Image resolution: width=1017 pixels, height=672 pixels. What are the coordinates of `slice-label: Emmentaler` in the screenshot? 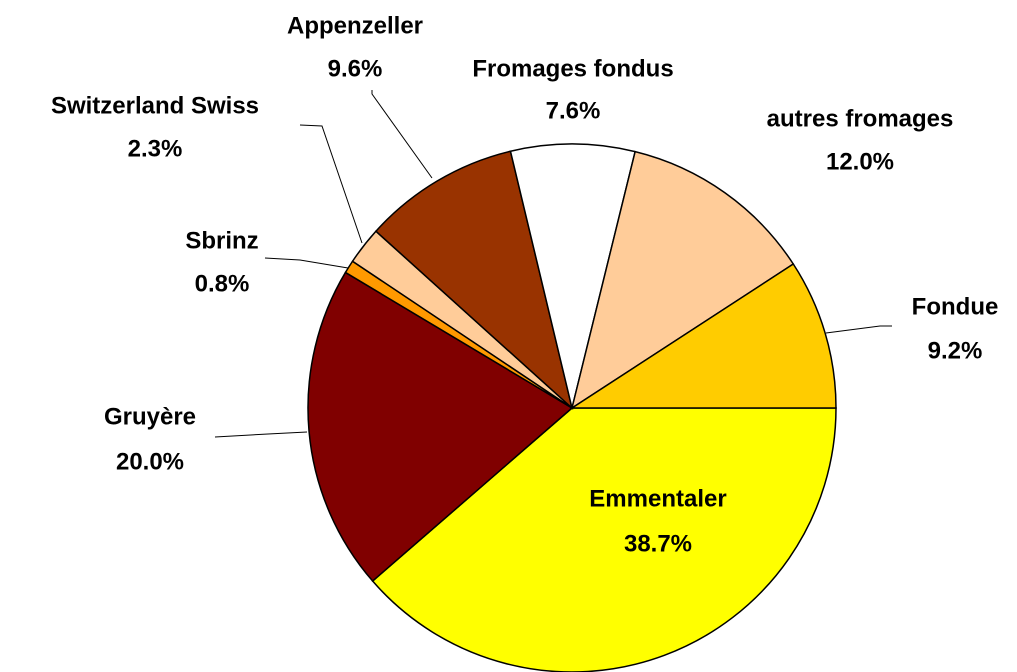 It's located at (657, 498).